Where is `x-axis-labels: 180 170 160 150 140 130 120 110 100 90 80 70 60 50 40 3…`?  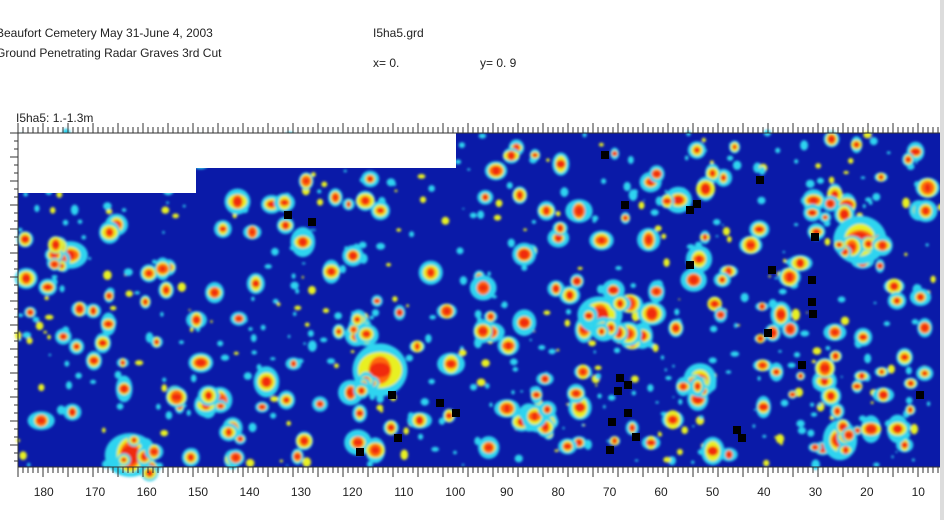 x-axis-labels: 180 170 160 150 140 130 120 110 100 90 80 70 60 50 40 3… is located at coordinates (480, 492).